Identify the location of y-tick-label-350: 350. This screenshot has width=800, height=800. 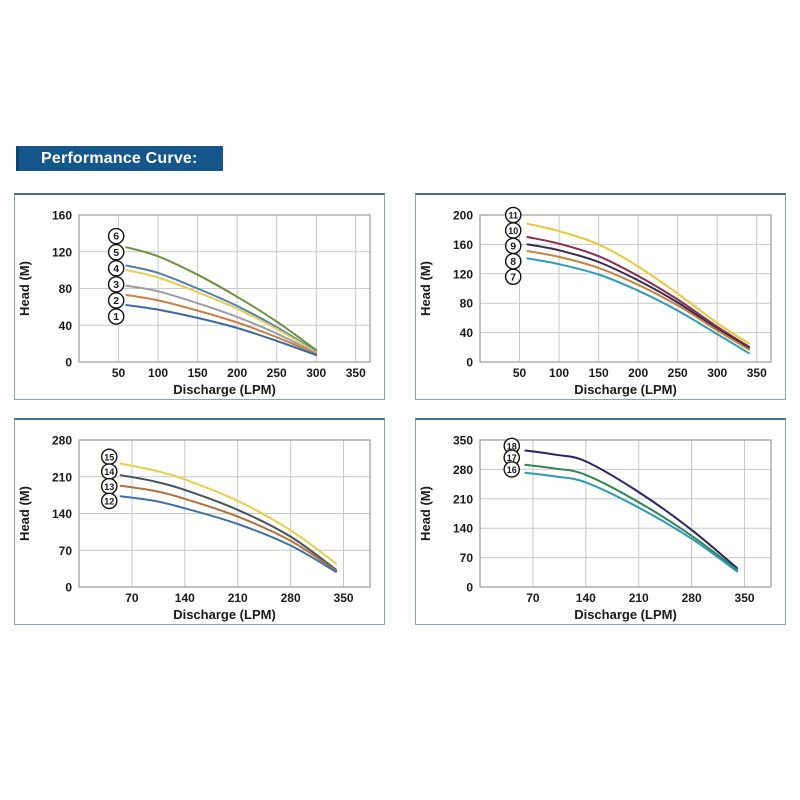
(463, 441).